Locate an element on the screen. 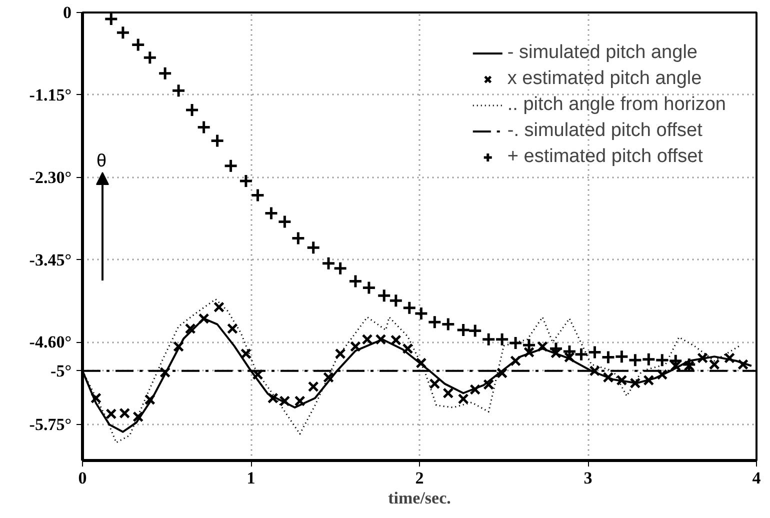 The height and width of the screenshot is (518, 770). y-tick-label: -1.15° is located at coordinates (50, 94).